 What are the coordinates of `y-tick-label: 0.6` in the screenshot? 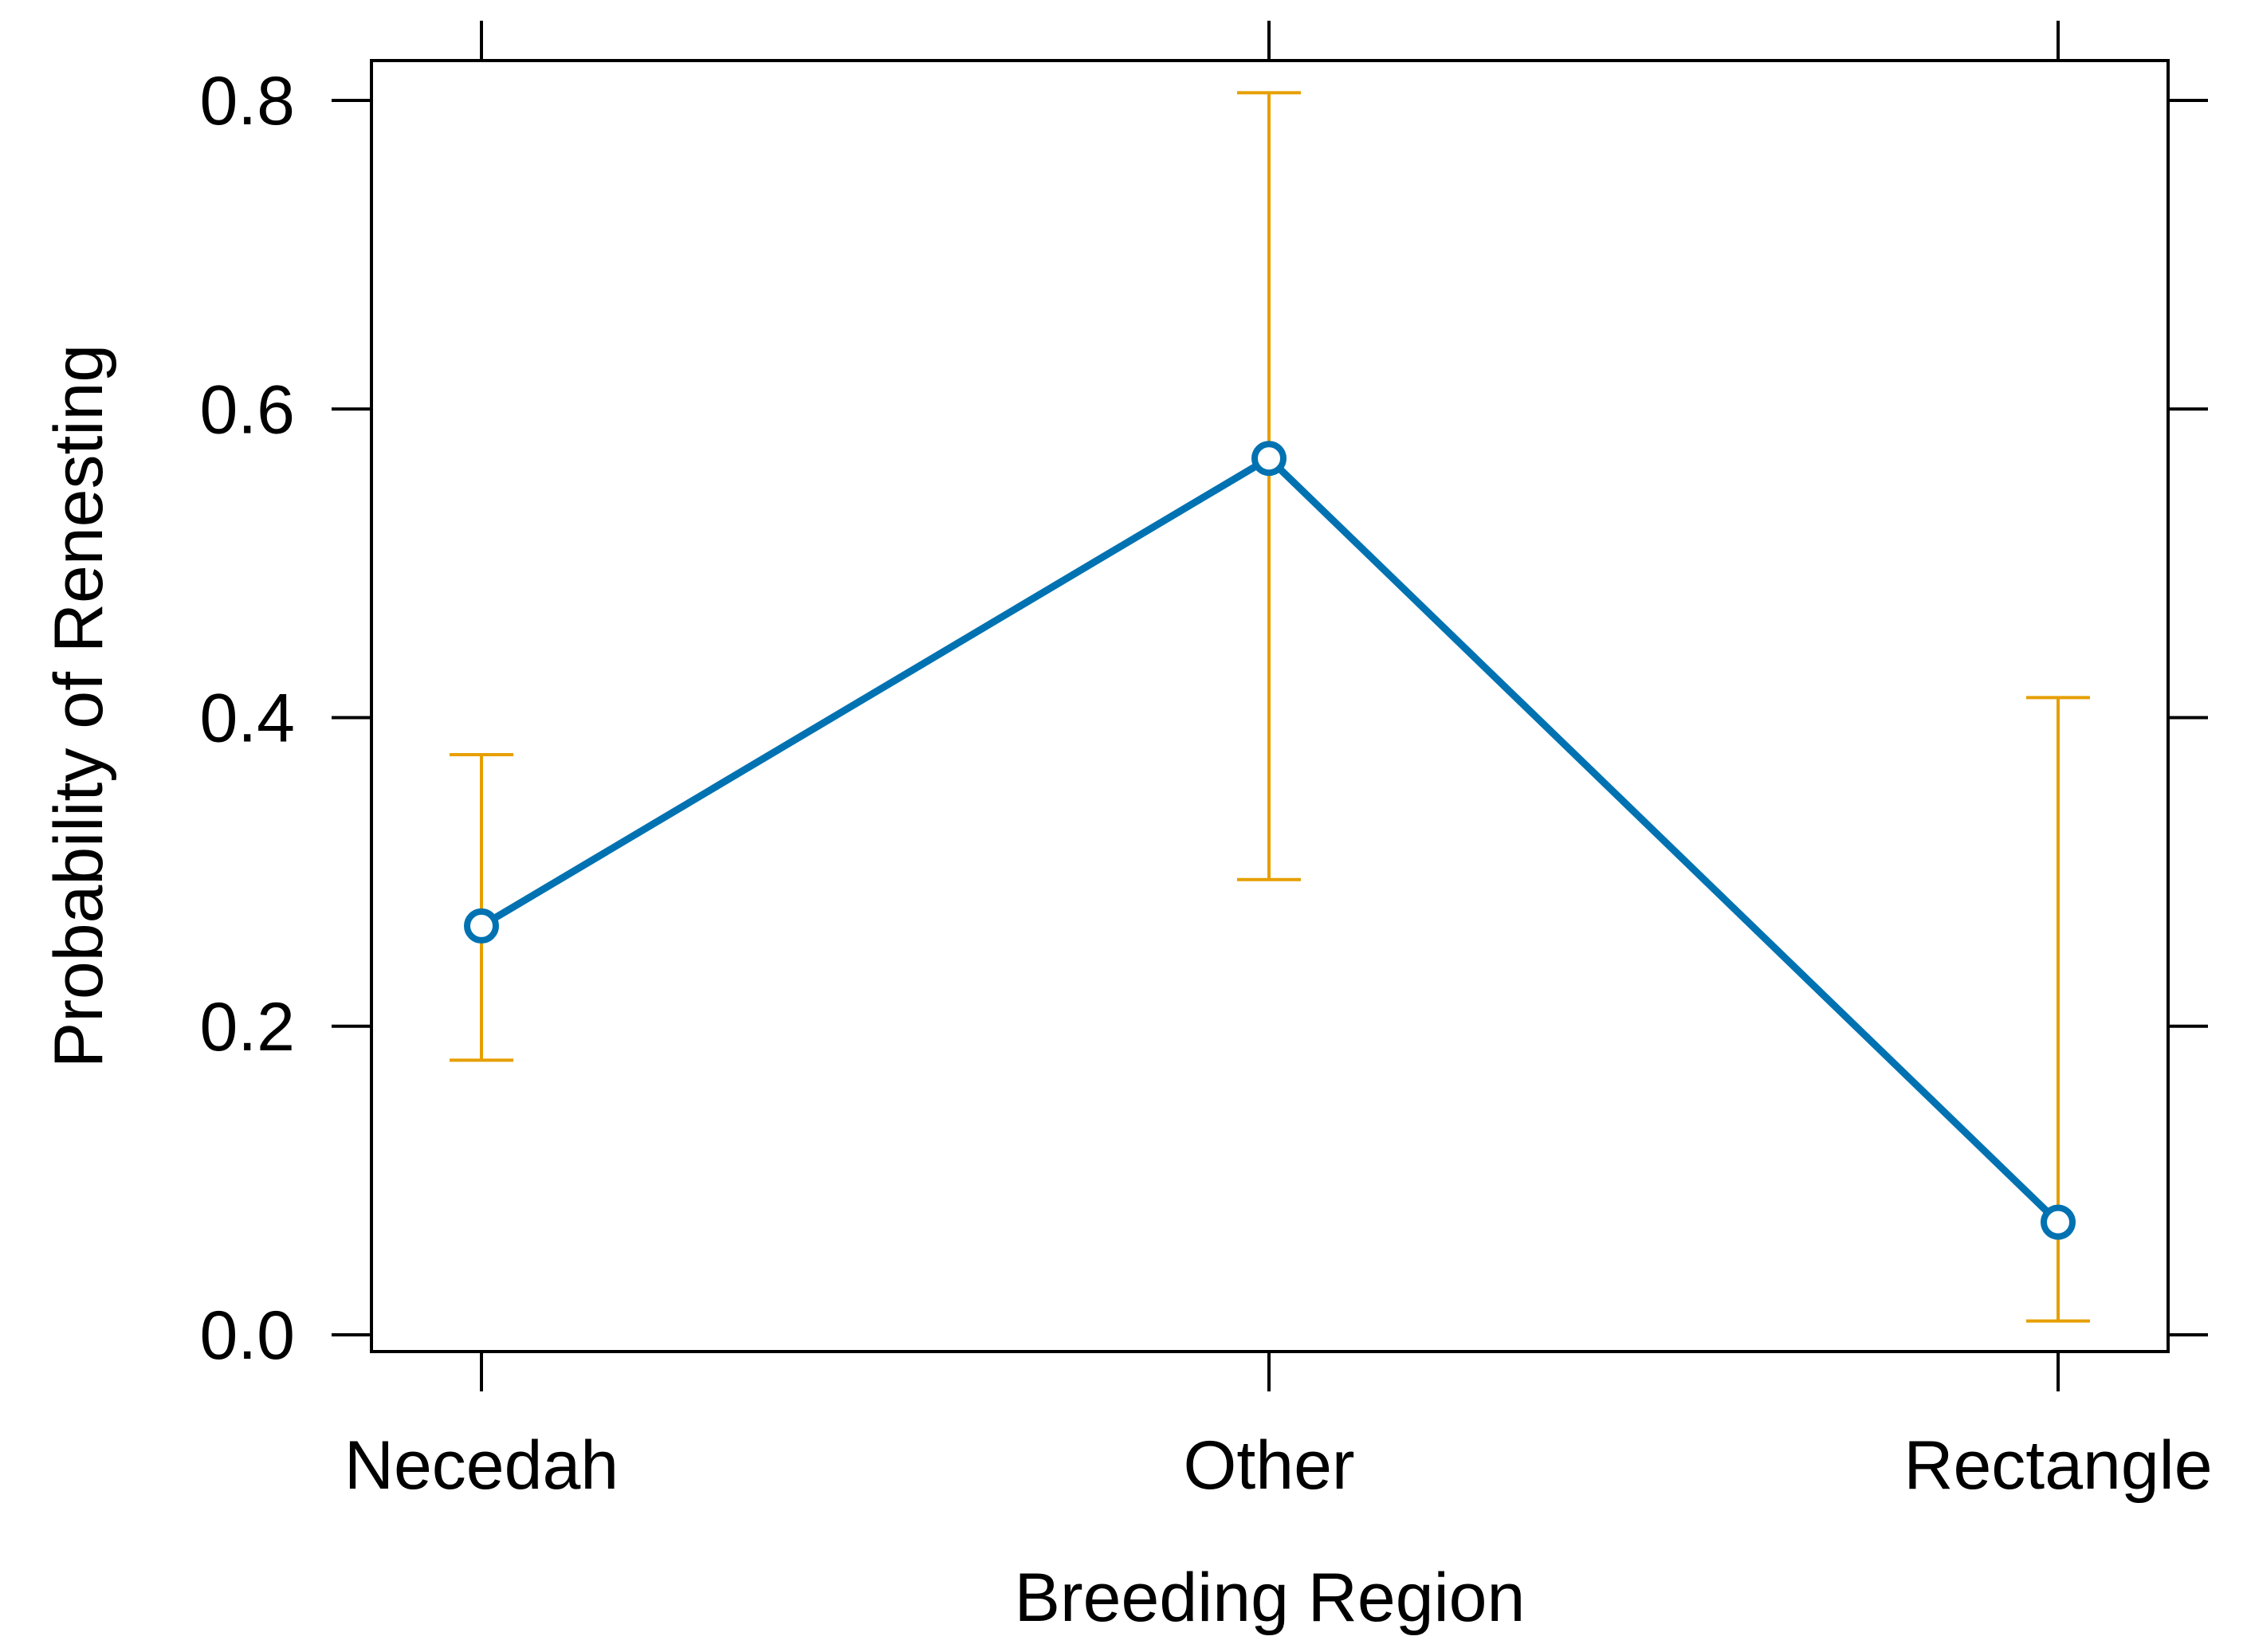 It's located at (247, 409).